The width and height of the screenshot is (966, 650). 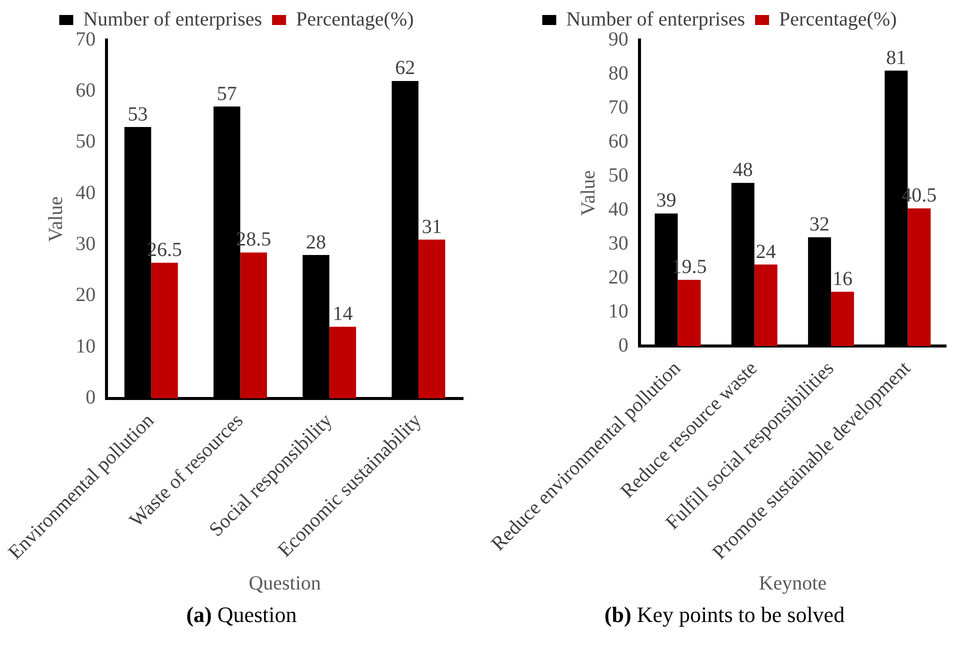 I want to click on y-tick-label: 80, so click(x=618, y=73).